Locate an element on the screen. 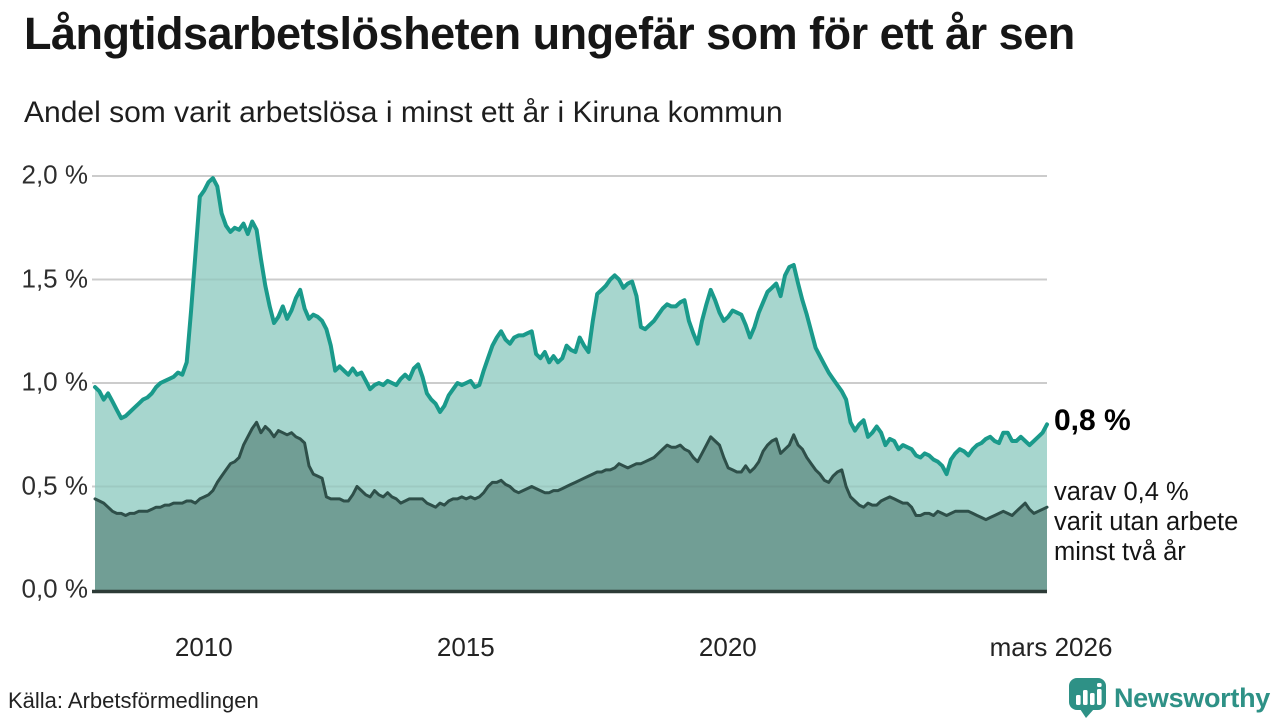  newsworthy-pin-barchart-icon is located at coordinates (1087, 698).